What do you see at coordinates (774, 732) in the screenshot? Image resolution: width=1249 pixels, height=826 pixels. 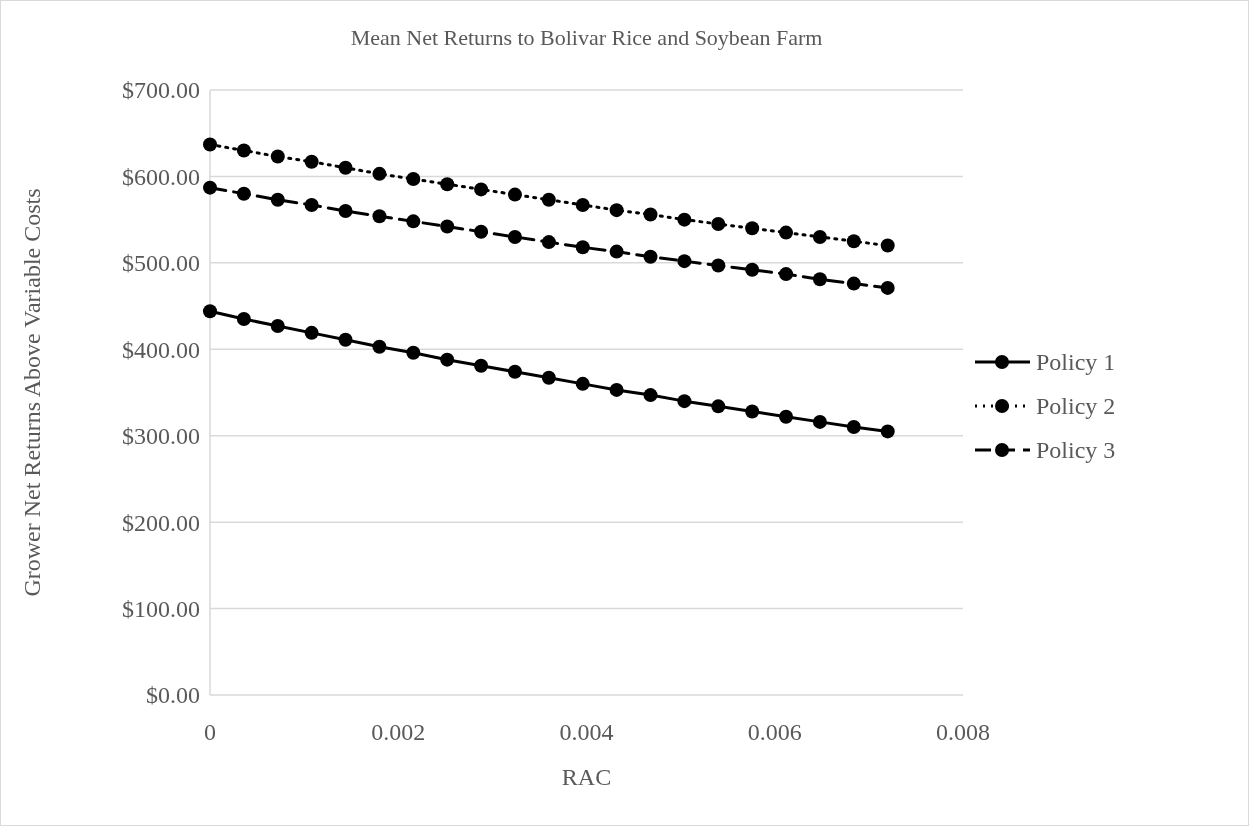 I see `x-tick-label: 0.006` at bounding box center [774, 732].